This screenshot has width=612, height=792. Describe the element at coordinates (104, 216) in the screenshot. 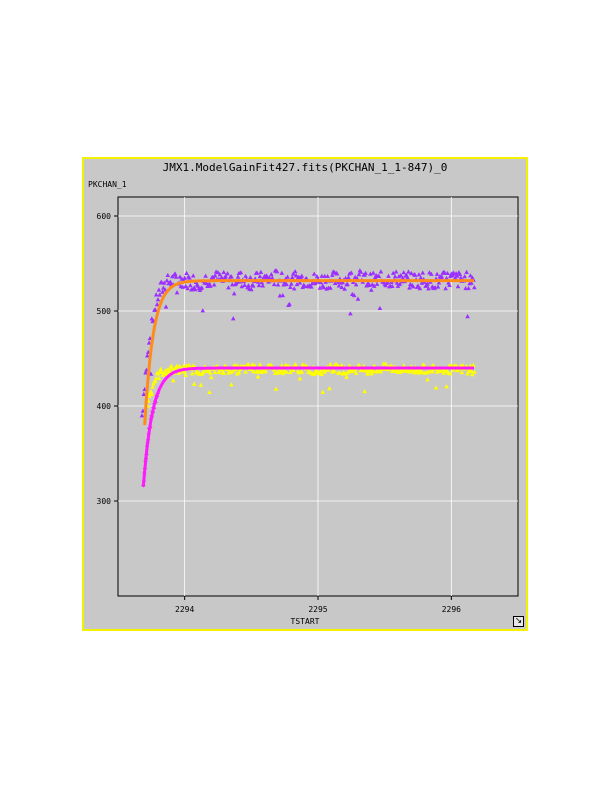

I see `y-tick-label: 600` at that location.